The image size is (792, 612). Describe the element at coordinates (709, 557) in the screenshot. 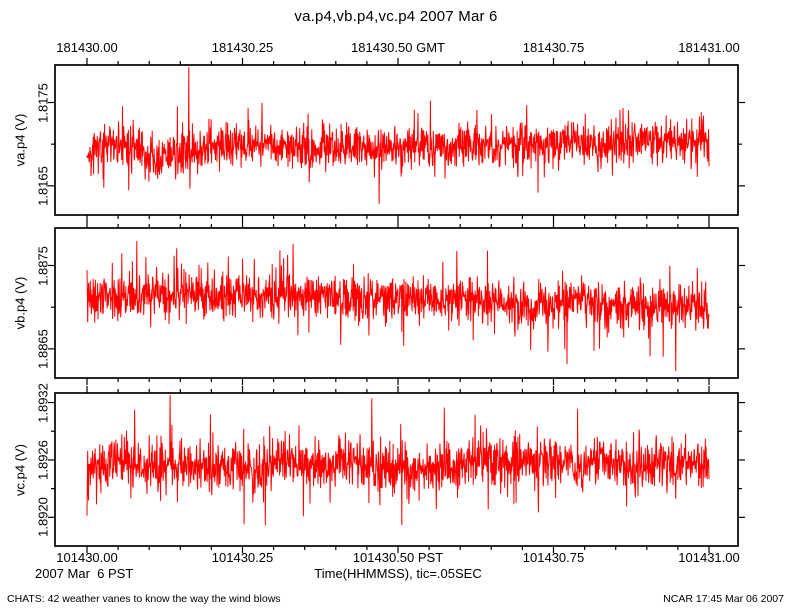

I see `bottom-axis-tick-label: 101431.00` at that location.